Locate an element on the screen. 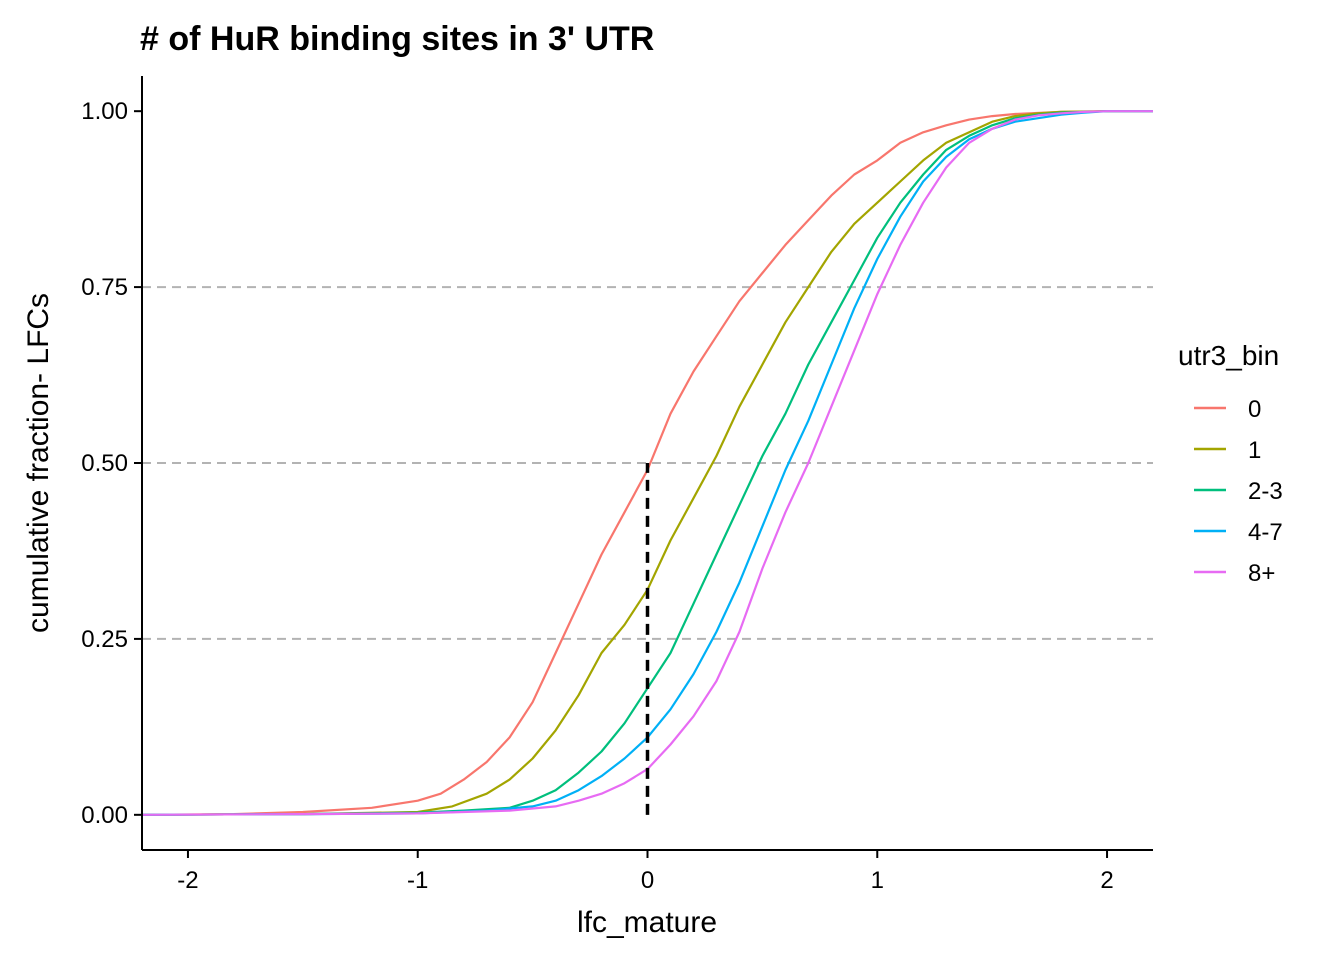 The image size is (1344, 960). y-tick-label-0: 0.00 is located at coordinates (104, 815).